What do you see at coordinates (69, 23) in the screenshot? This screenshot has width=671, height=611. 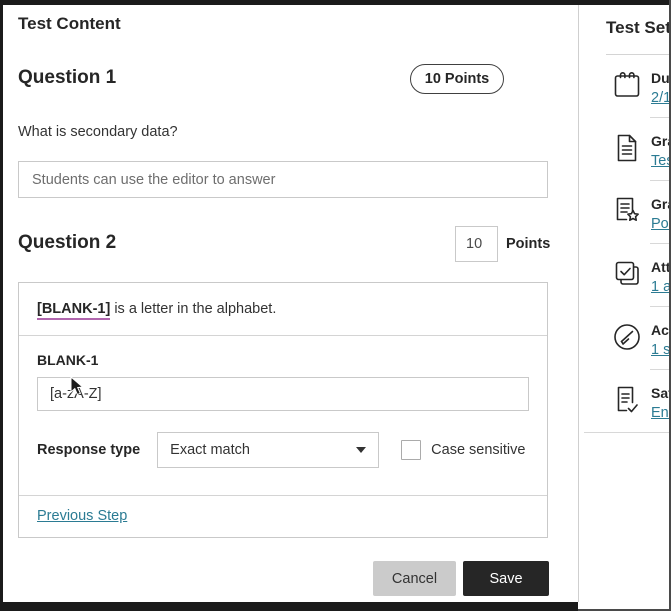 I see `page-title: Test Content` at bounding box center [69, 23].